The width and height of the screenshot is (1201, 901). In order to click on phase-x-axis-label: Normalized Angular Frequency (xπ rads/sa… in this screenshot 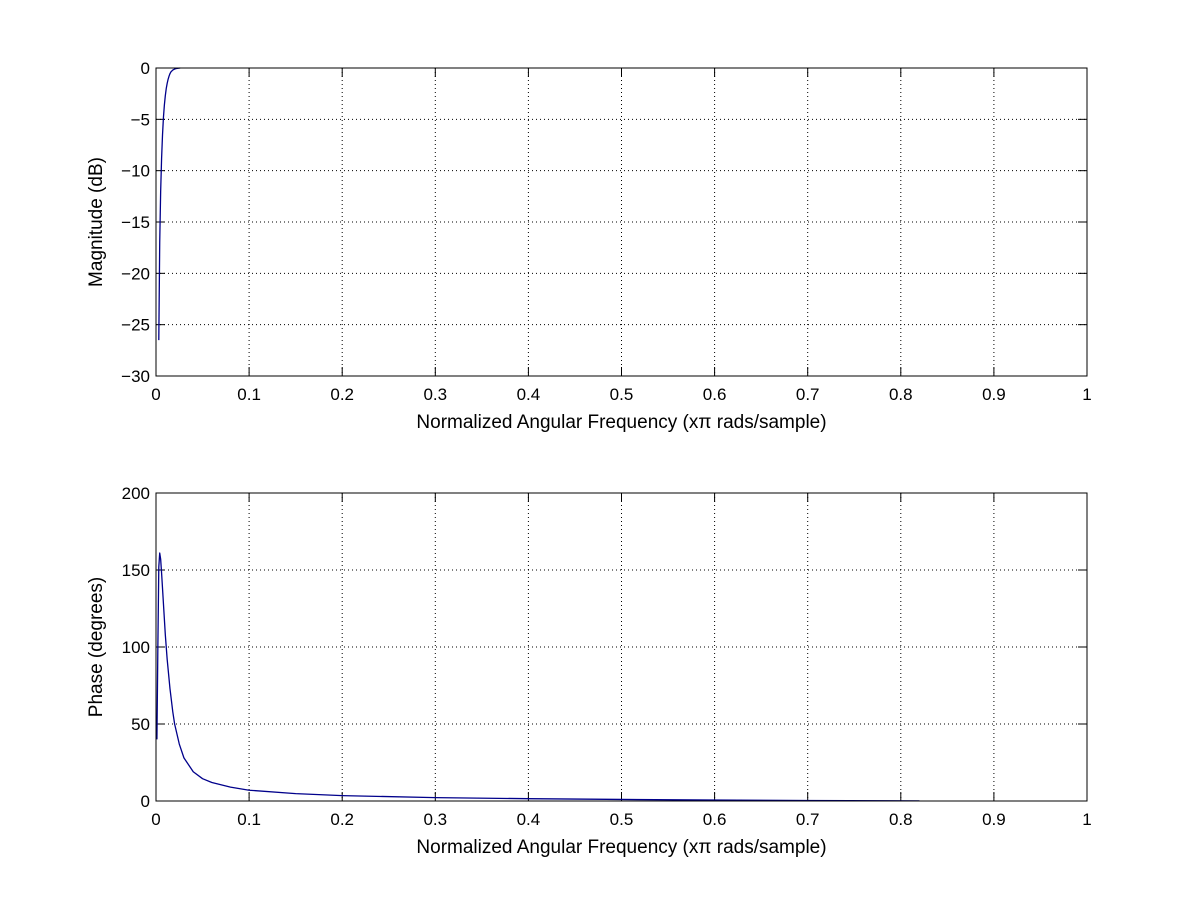, I will do `click(621, 847)`.